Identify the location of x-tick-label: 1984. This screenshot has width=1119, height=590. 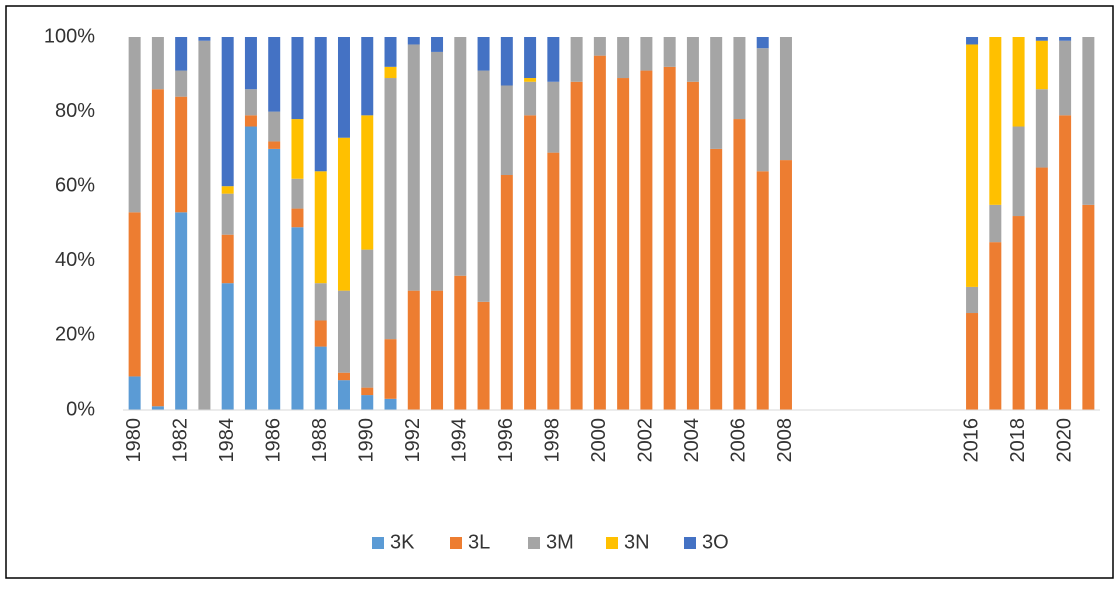
(227, 440).